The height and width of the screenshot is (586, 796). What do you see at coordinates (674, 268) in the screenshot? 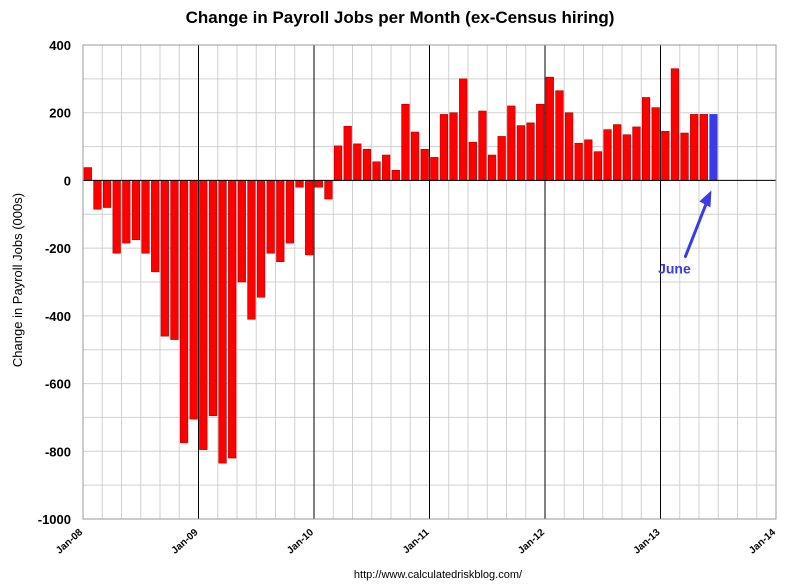
I see `annotation-label: June` at bounding box center [674, 268].